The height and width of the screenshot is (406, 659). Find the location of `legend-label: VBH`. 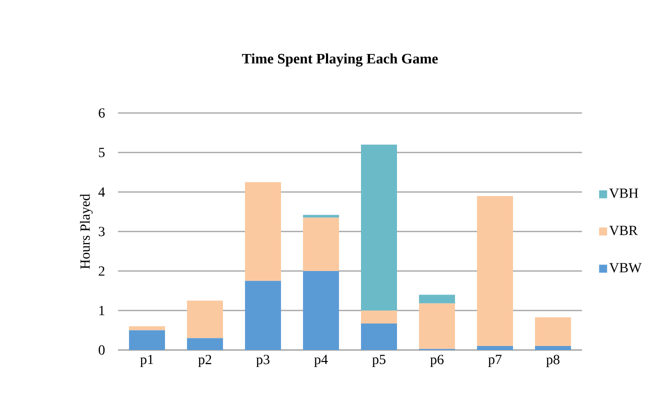

legend-label: VBH is located at coordinates (623, 193).